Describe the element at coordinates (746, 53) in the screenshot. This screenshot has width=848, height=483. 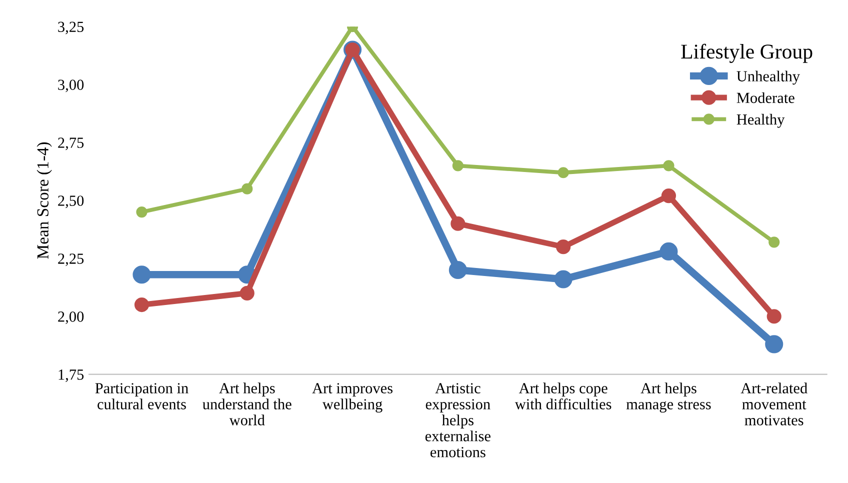
I see `legend-title: Lifestyle Group` at that location.